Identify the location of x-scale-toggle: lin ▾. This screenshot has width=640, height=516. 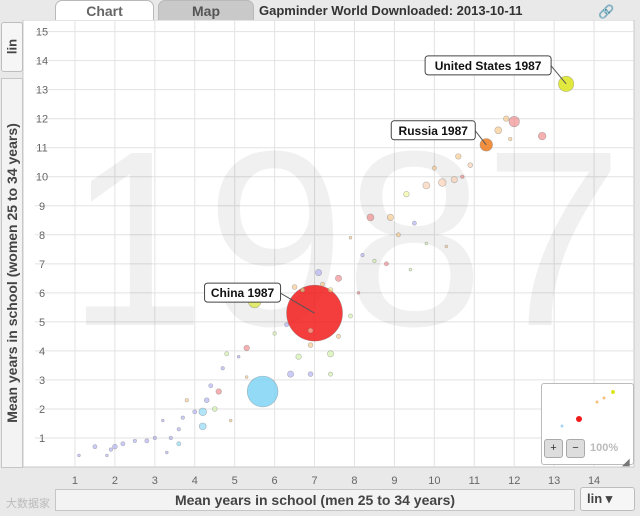
(607, 499).